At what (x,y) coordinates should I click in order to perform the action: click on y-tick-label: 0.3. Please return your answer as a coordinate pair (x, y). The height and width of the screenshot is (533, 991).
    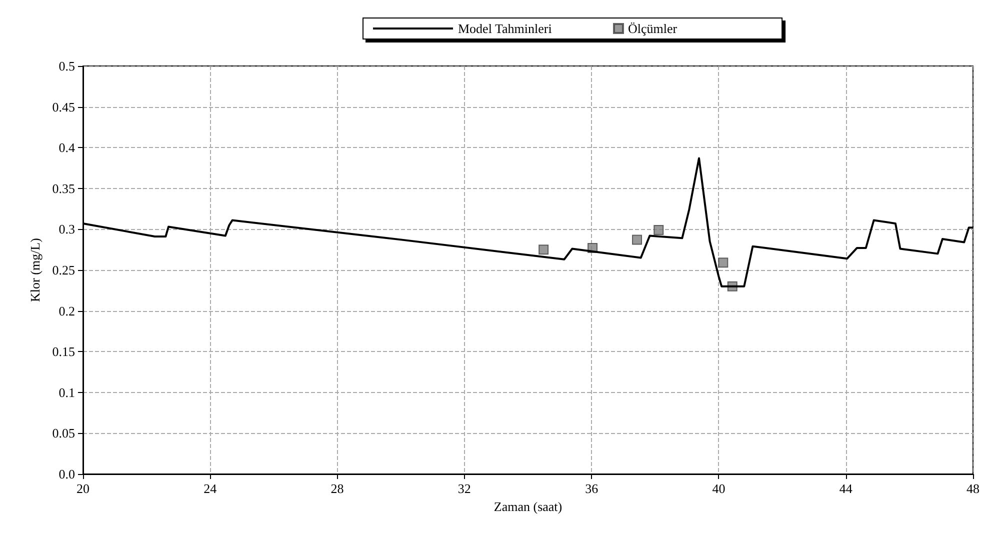
    Looking at the image, I should click on (66, 229).